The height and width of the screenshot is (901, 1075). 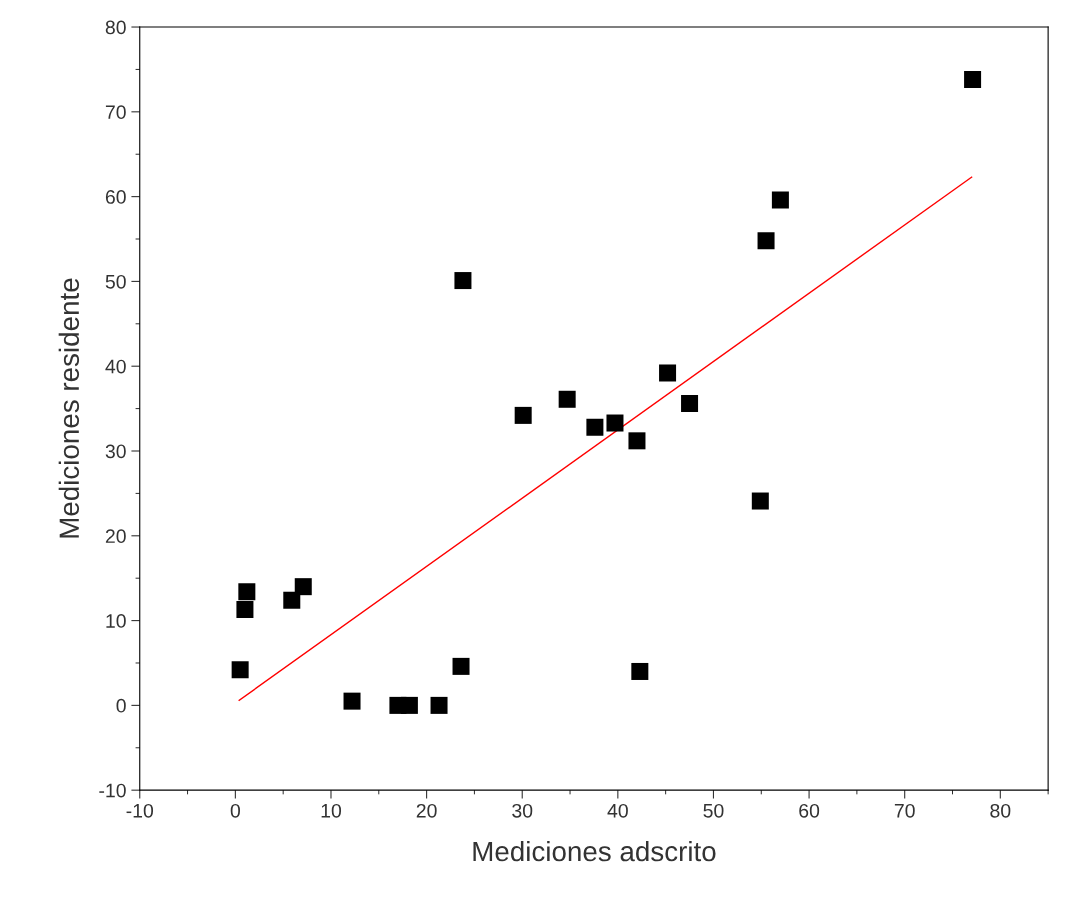 I want to click on x-tick-label: 20, so click(x=426, y=810).